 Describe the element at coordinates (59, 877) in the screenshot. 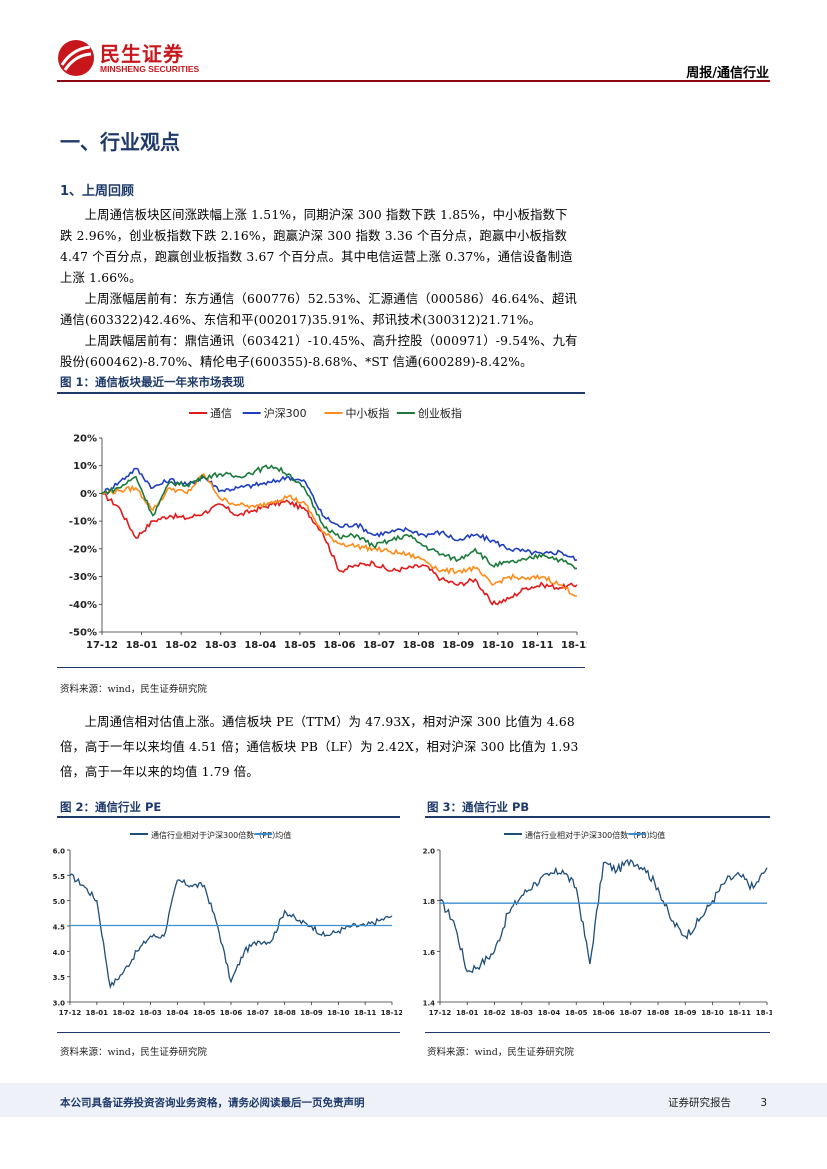

I see `y-tick-label: 5.5` at that location.